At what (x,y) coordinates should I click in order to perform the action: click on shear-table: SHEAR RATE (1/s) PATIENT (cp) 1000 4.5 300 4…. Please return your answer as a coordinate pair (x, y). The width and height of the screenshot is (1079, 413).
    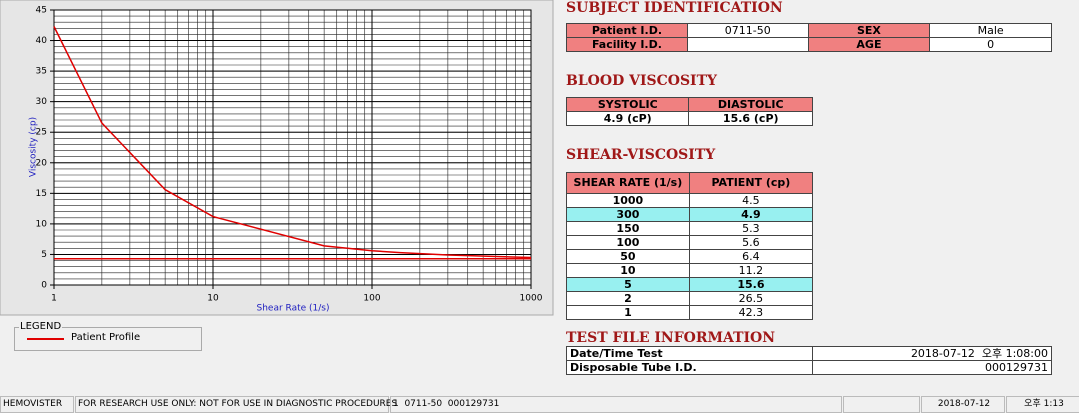
    Looking at the image, I should click on (690, 246).